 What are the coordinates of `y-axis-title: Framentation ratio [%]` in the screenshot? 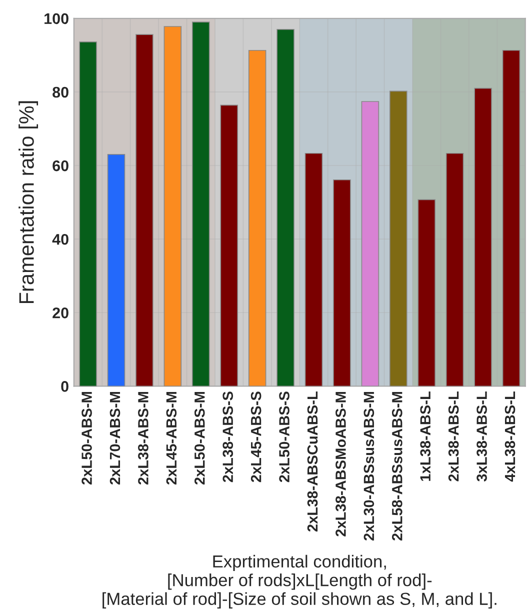 It's located at (28, 202).